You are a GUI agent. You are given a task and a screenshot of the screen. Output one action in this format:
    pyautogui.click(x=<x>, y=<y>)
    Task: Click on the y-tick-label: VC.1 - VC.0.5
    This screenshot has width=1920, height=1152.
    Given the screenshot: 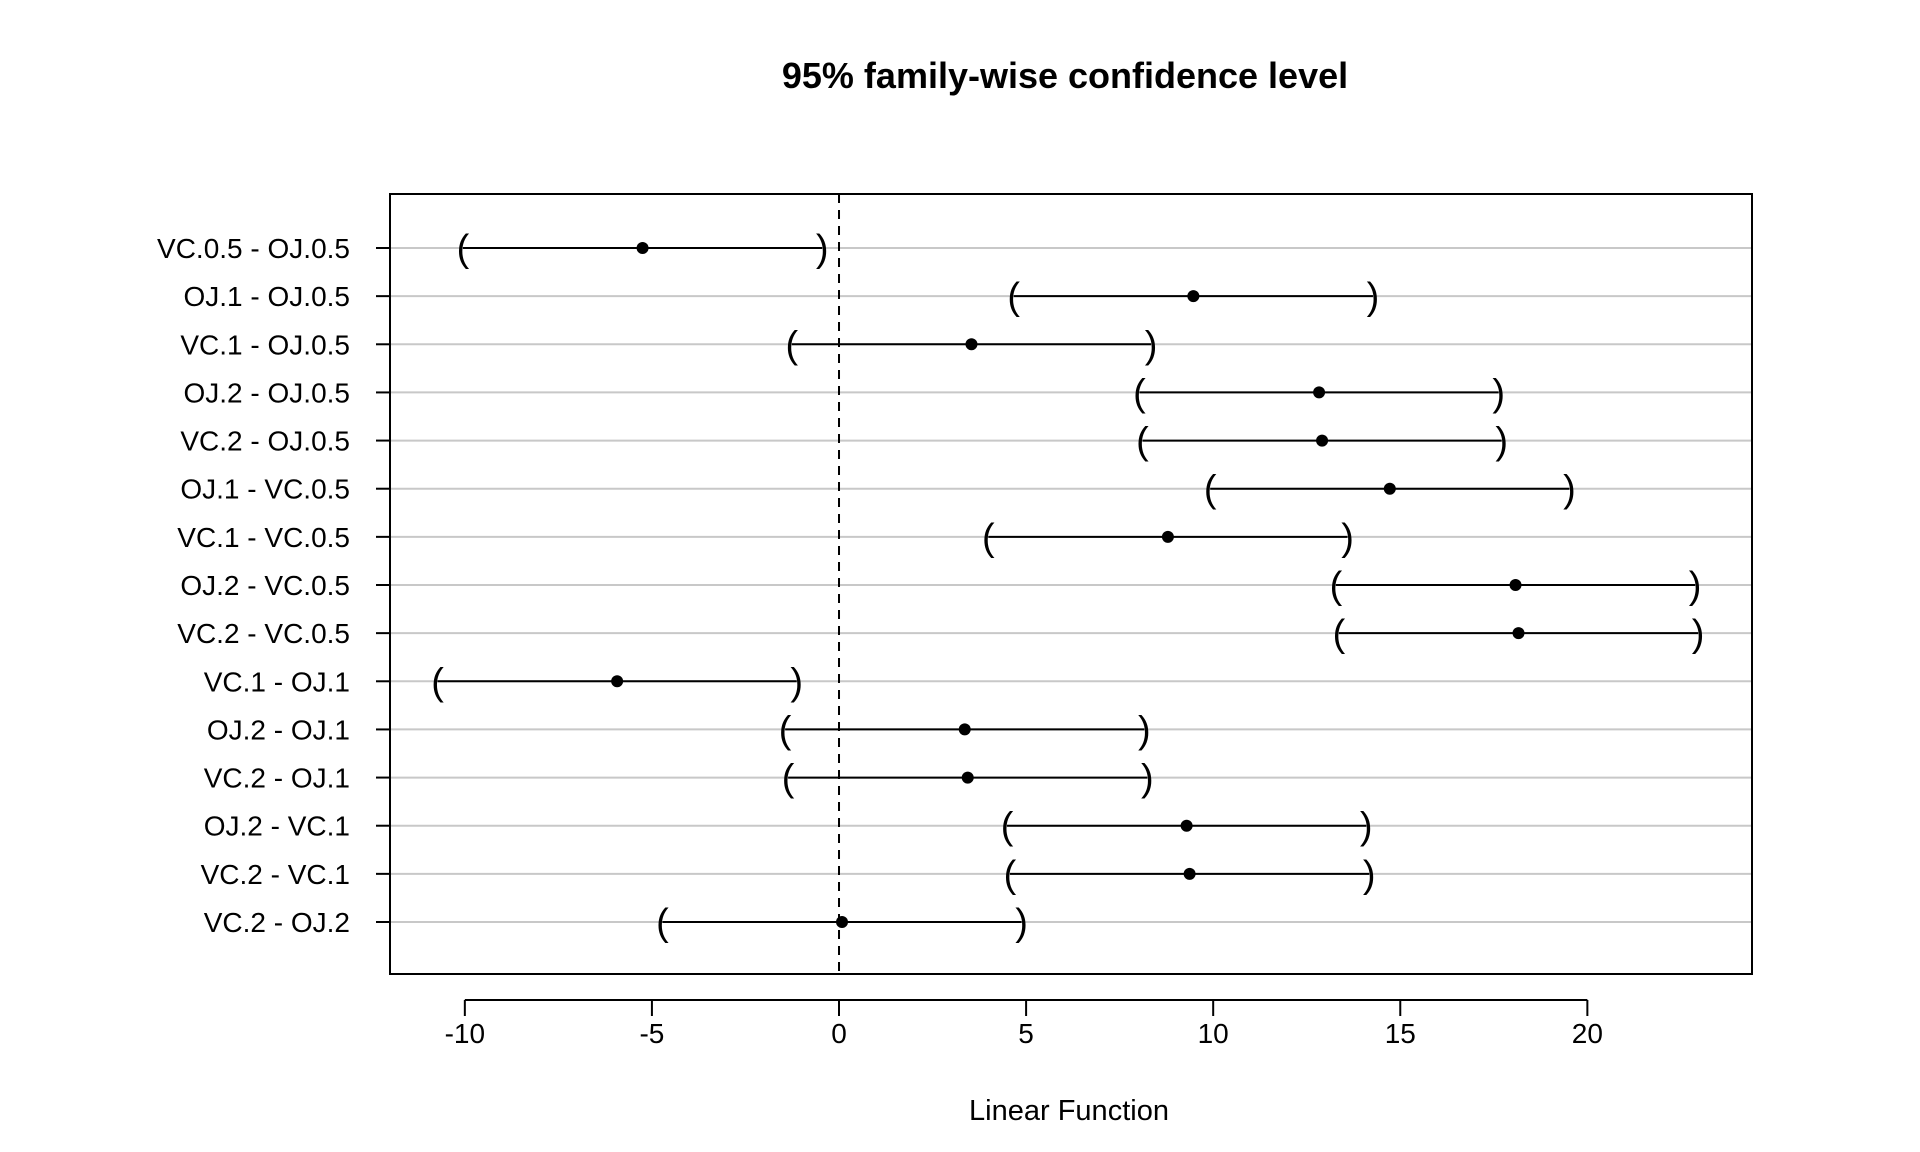 What is the action you would take?
    pyautogui.click(x=263, y=537)
    